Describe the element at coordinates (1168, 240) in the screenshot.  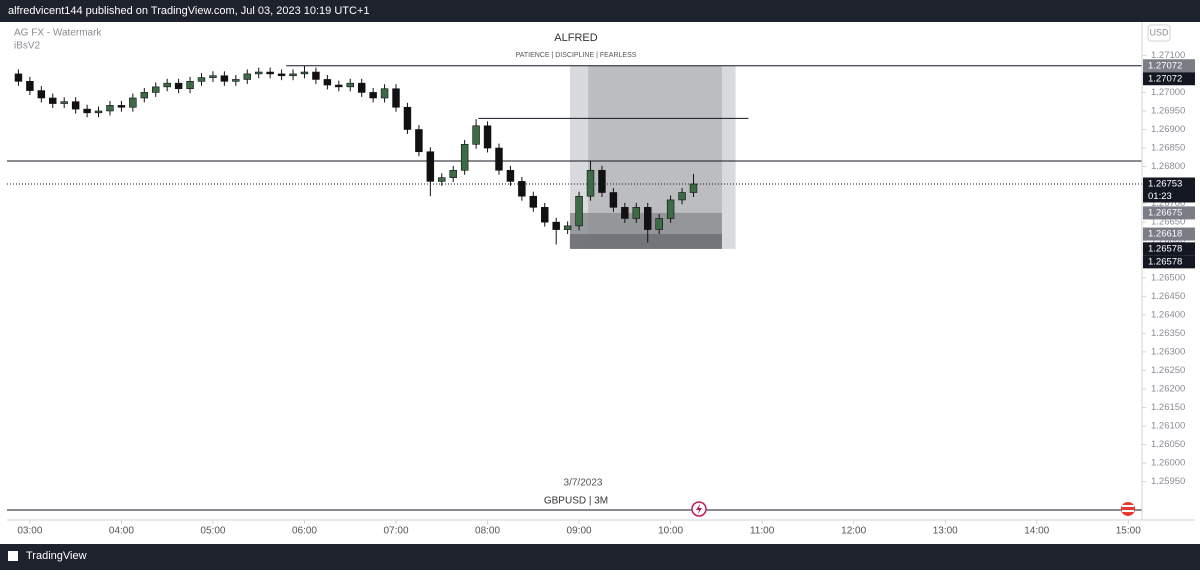
I see `y-tick-label: 1.26600` at that location.